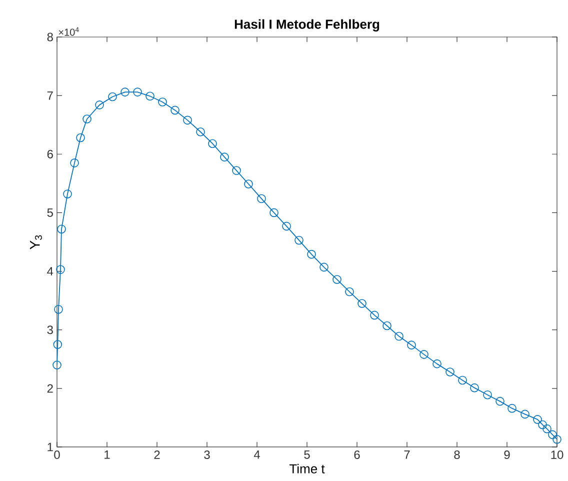 The width and height of the screenshot is (568, 481). What do you see at coordinates (50, 330) in the screenshot?
I see `y-tick-label: 3` at bounding box center [50, 330].